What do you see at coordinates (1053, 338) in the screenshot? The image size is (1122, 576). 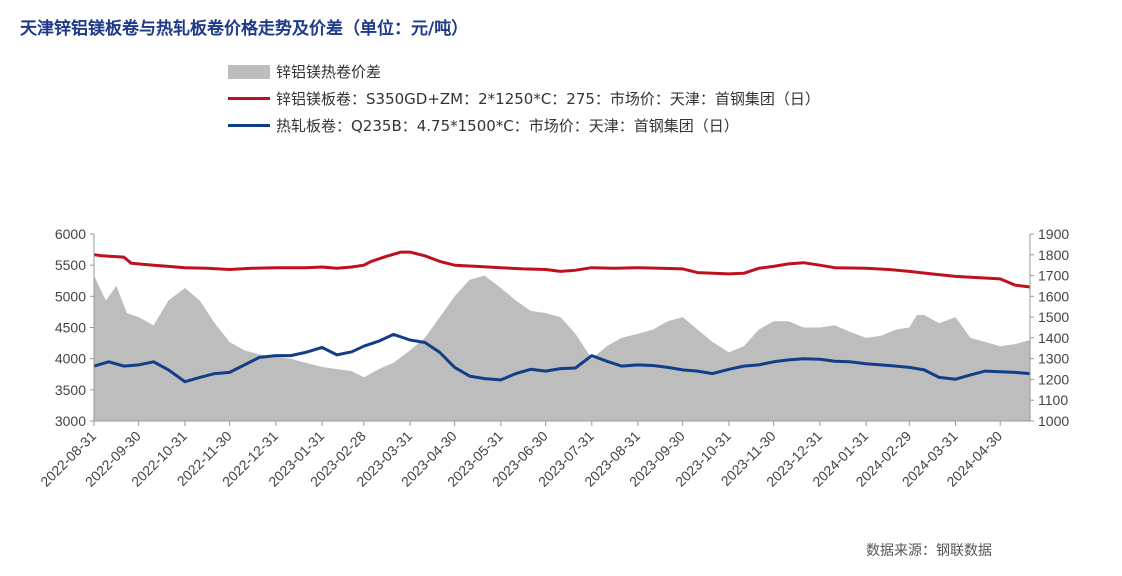 I see `y-right-tick-label: 1400` at bounding box center [1053, 338].